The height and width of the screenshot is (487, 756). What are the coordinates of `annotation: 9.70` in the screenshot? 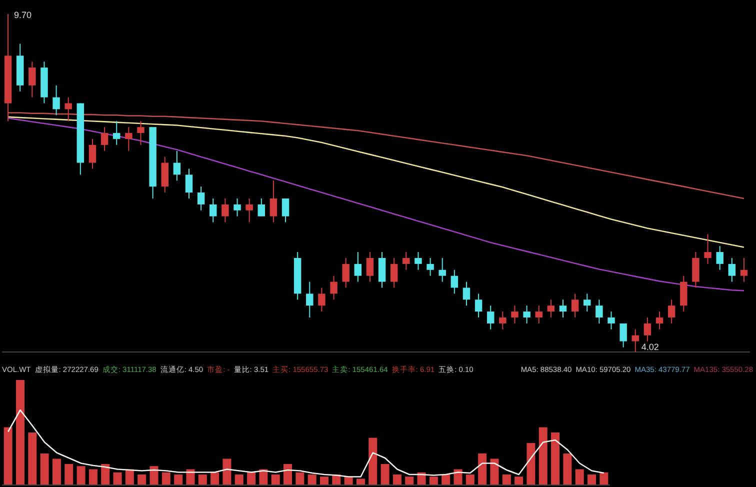 It's located at (23, 15).